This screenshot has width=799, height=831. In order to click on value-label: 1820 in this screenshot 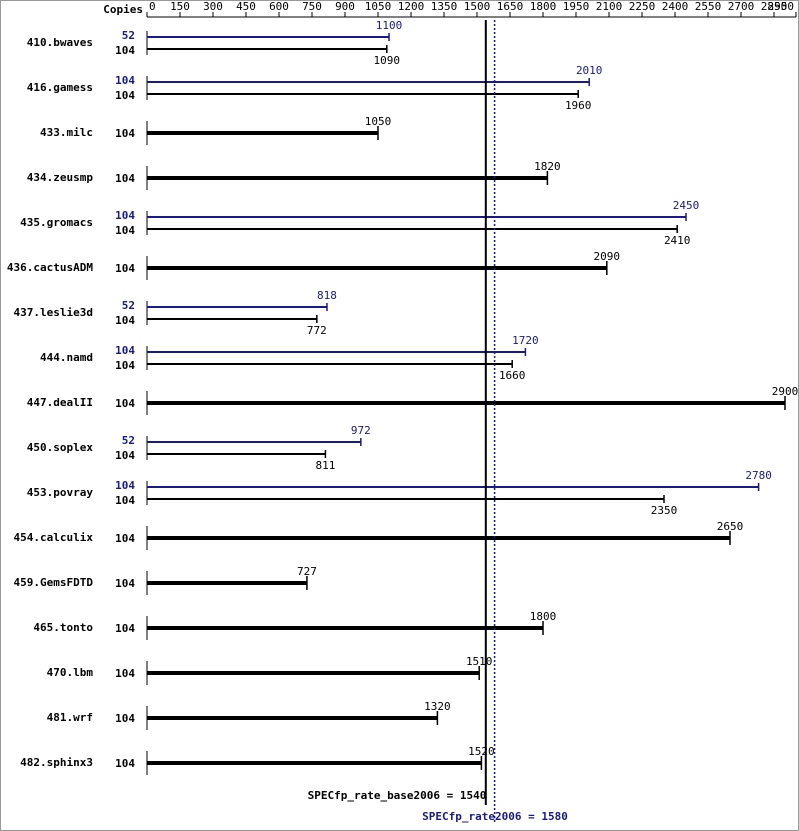, I will do `click(547, 166)`.